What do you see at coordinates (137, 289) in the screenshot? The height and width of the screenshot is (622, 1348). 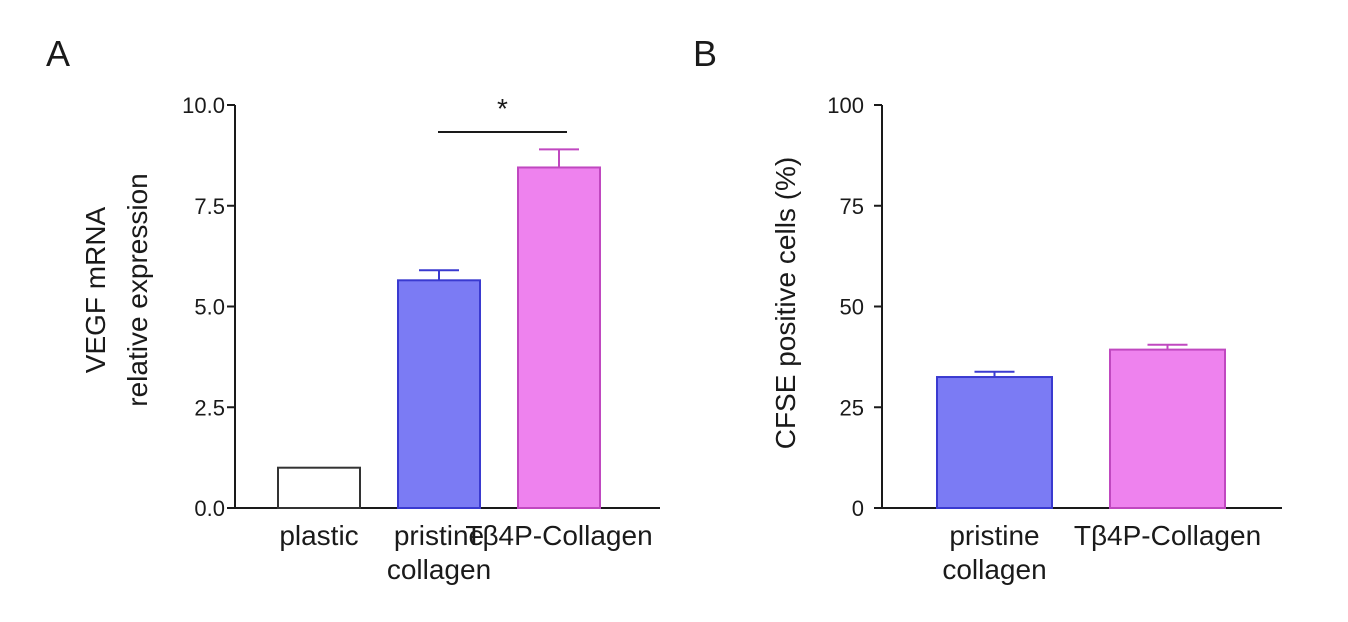 I see `y-axis-title-a: relative expression` at bounding box center [137, 289].